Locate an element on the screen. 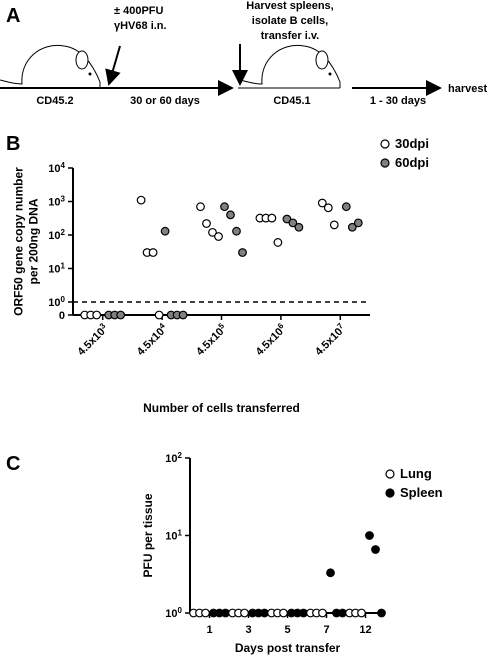  x-tick-label: 4.5x104 is located at coordinates (152, 339).